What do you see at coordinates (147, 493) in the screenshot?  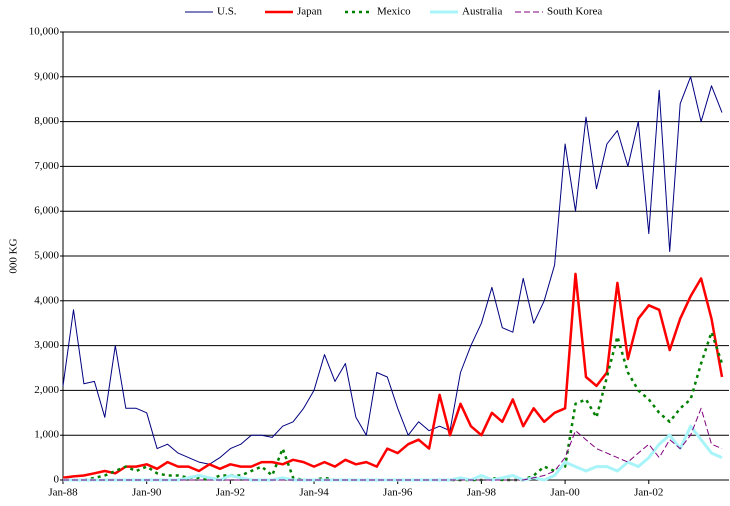 I see `x-tick-label: Jan-90` at bounding box center [147, 493].